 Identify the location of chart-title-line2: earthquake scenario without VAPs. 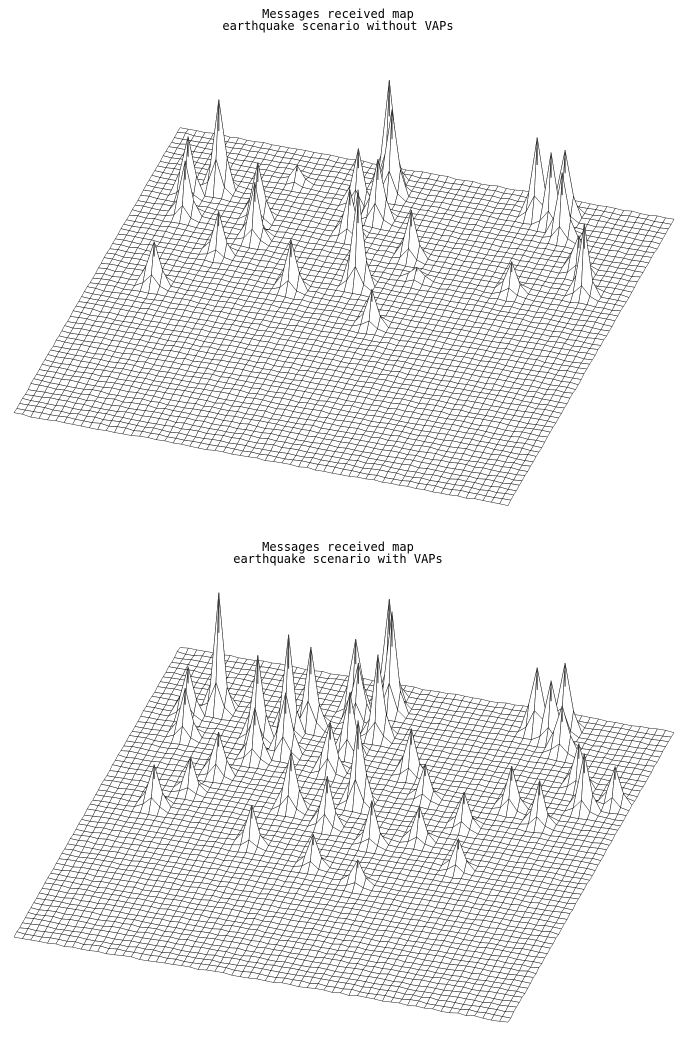
(338, 26).